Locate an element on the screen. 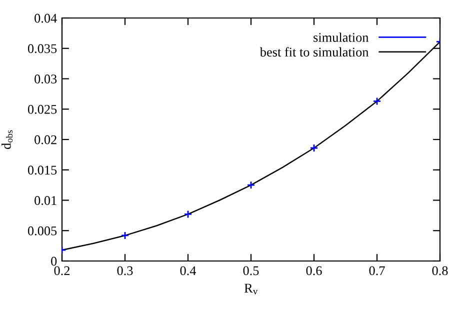  y-axis-title: d$_{obs}$ is located at coordinates (7, 139).